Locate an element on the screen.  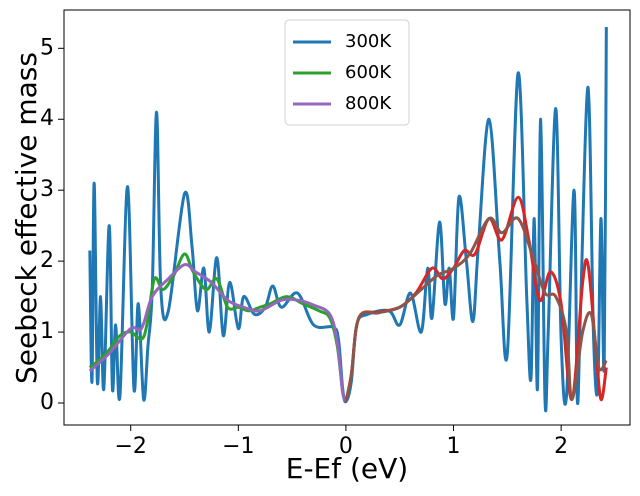
x-tick-label: 2 is located at coordinates (561, 446).